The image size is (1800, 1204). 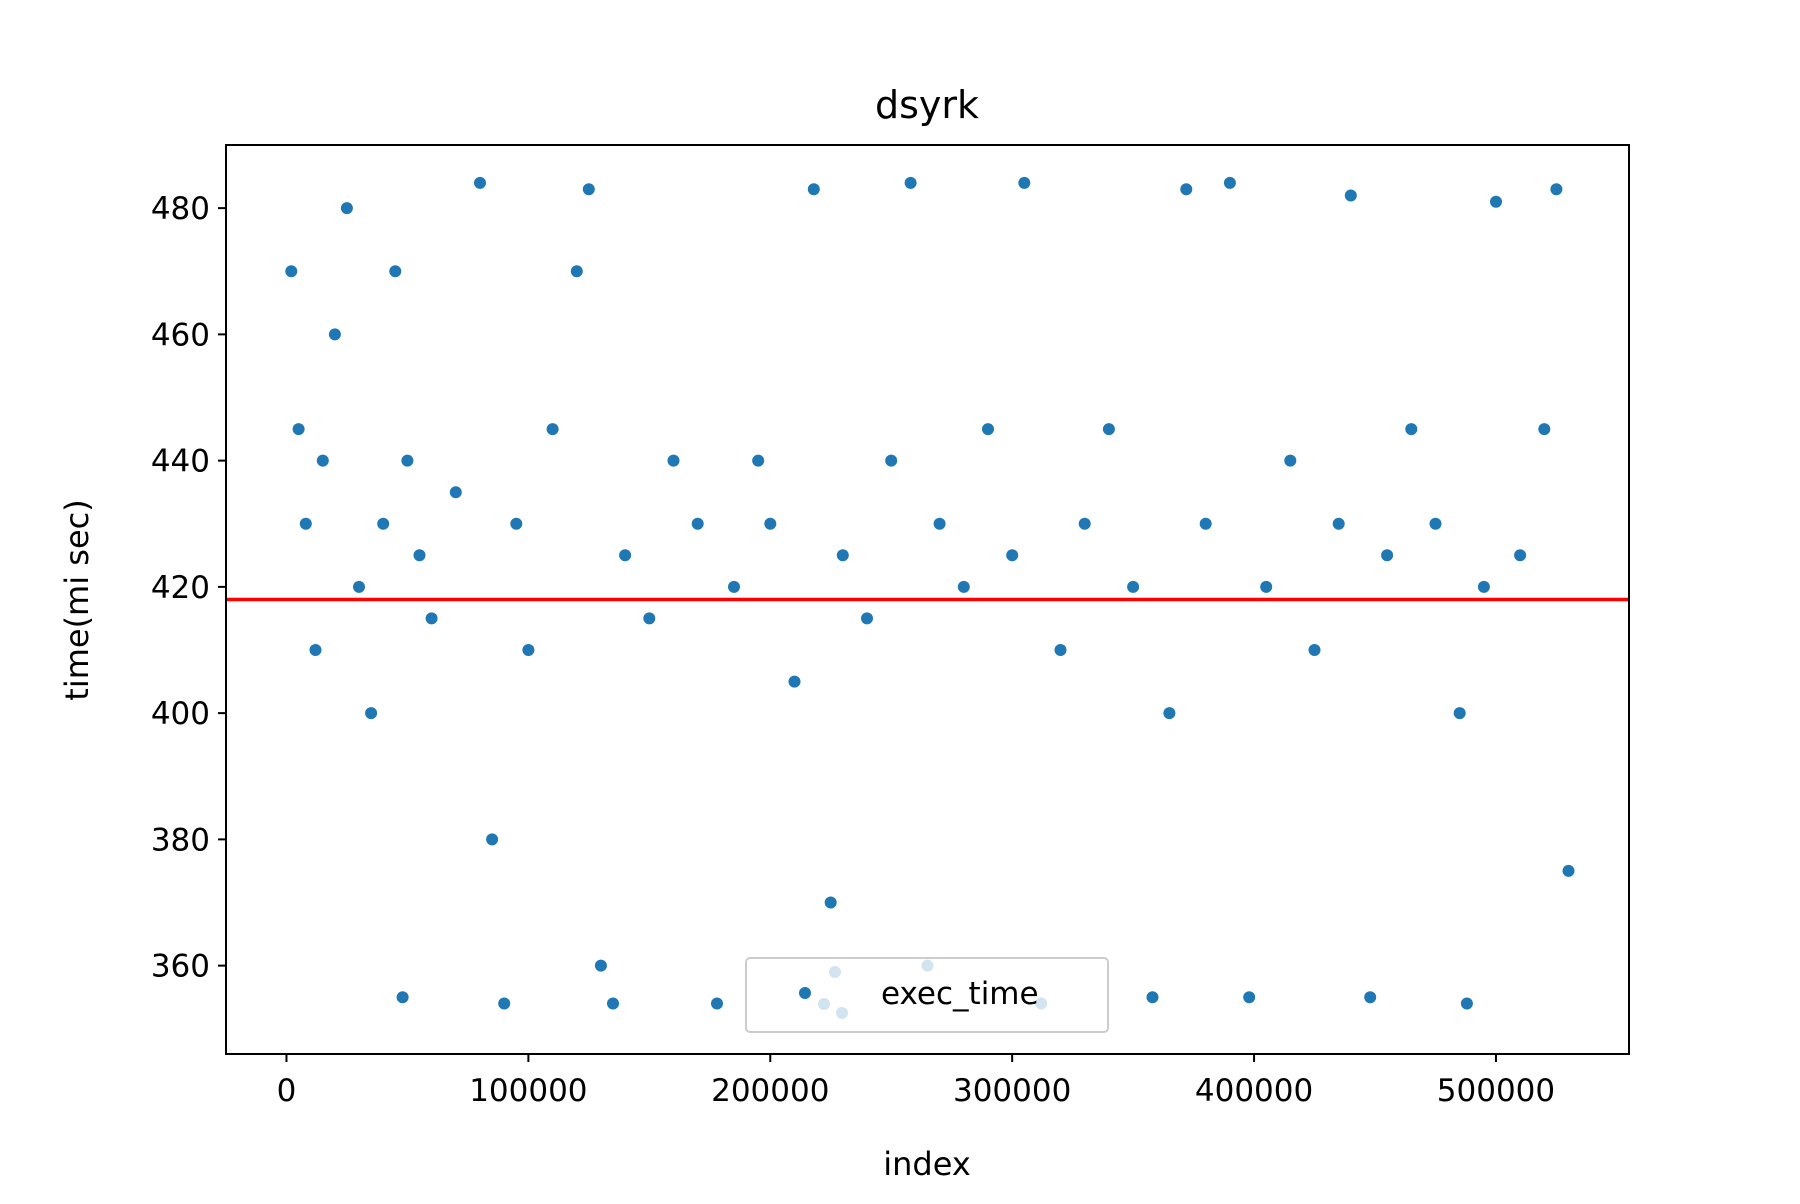 I want to click on x-tick-label: 0, so click(x=287, y=1091).